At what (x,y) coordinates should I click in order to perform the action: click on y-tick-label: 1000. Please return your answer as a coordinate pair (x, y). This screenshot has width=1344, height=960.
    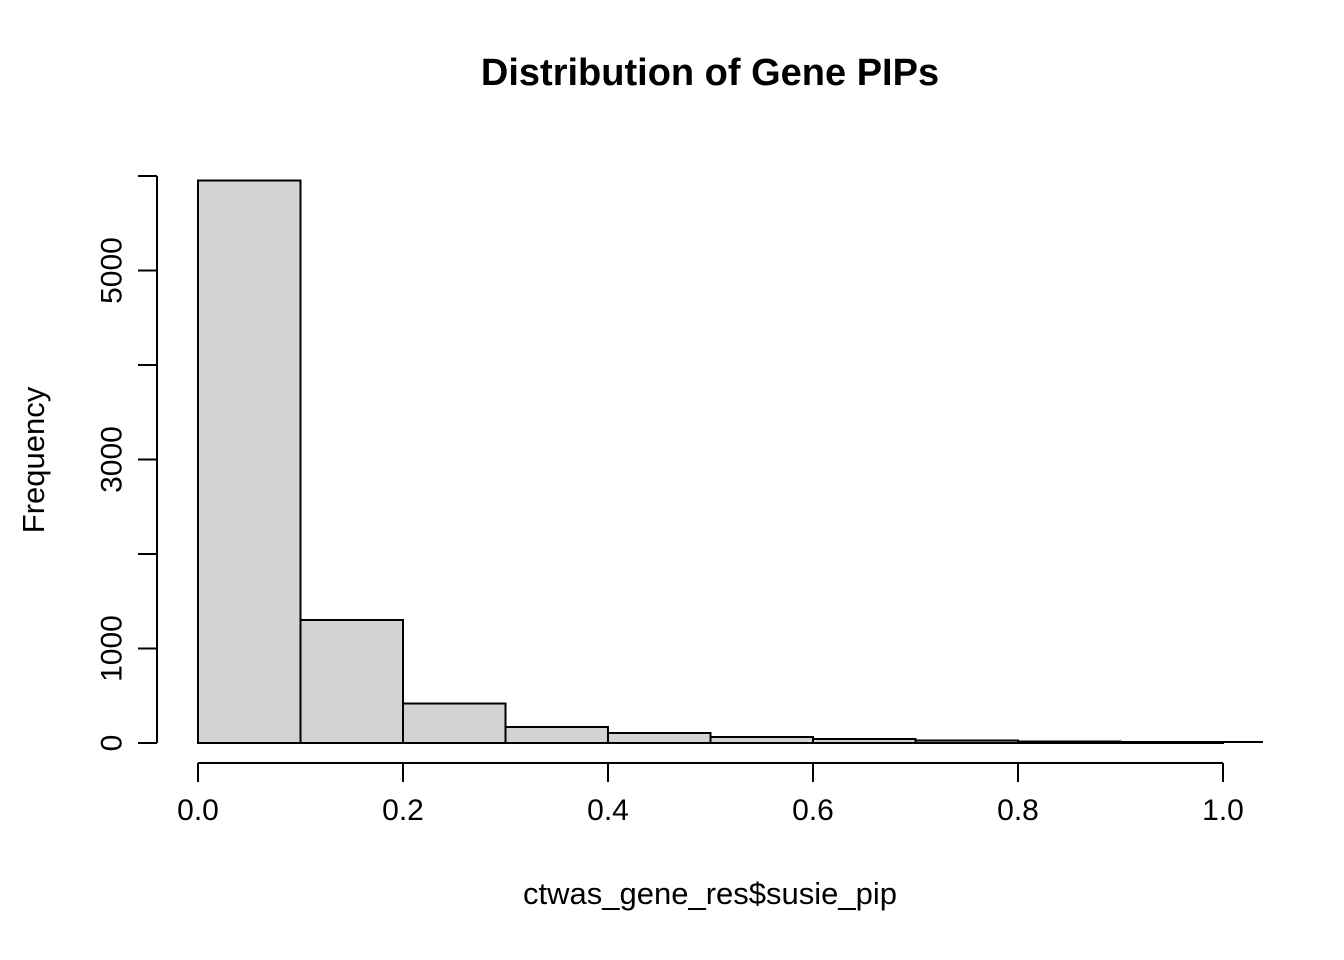
    Looking at the image, I should click on (112, 648).